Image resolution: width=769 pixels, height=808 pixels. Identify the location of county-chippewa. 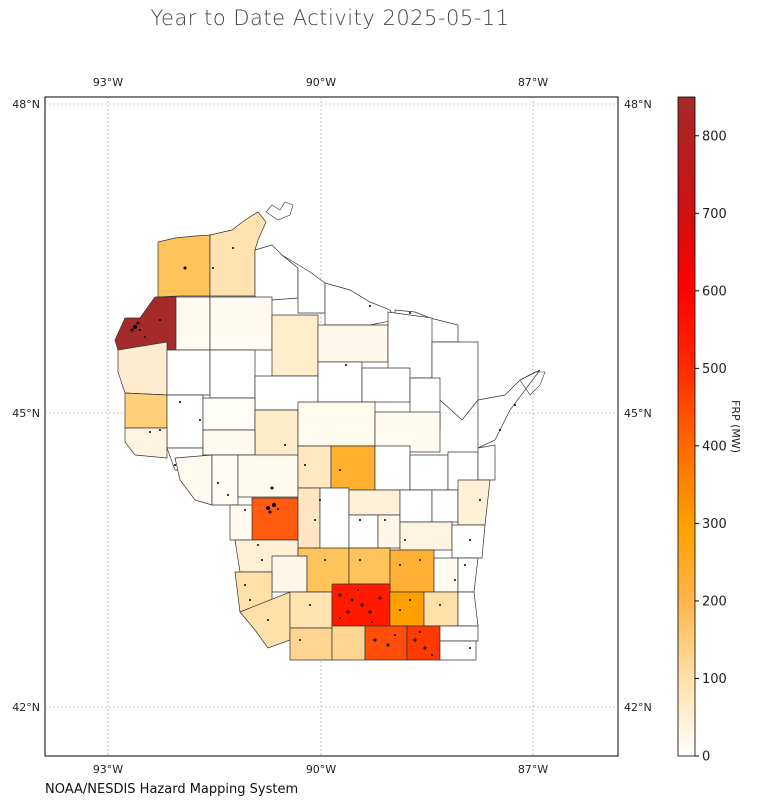
(229, 414).